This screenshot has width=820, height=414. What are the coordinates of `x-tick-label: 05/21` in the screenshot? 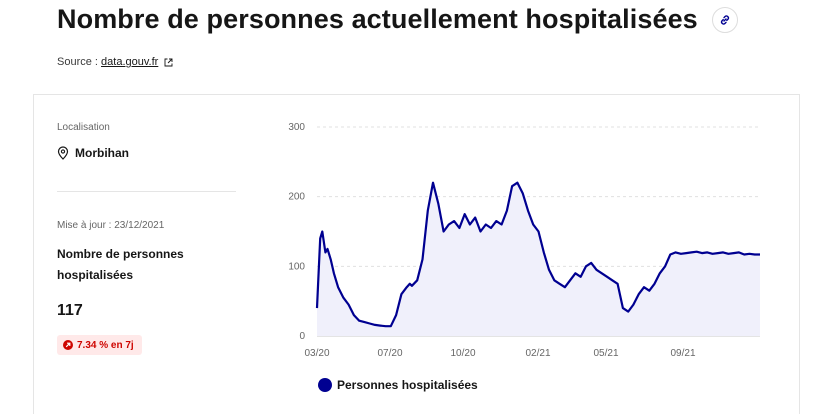 It's located at (605, 353).